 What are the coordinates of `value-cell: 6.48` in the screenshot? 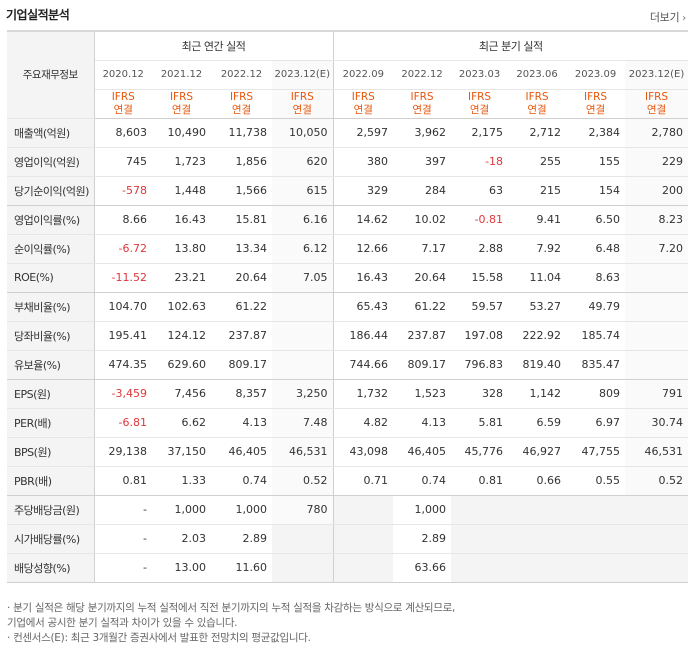 It's located at (596, 249).